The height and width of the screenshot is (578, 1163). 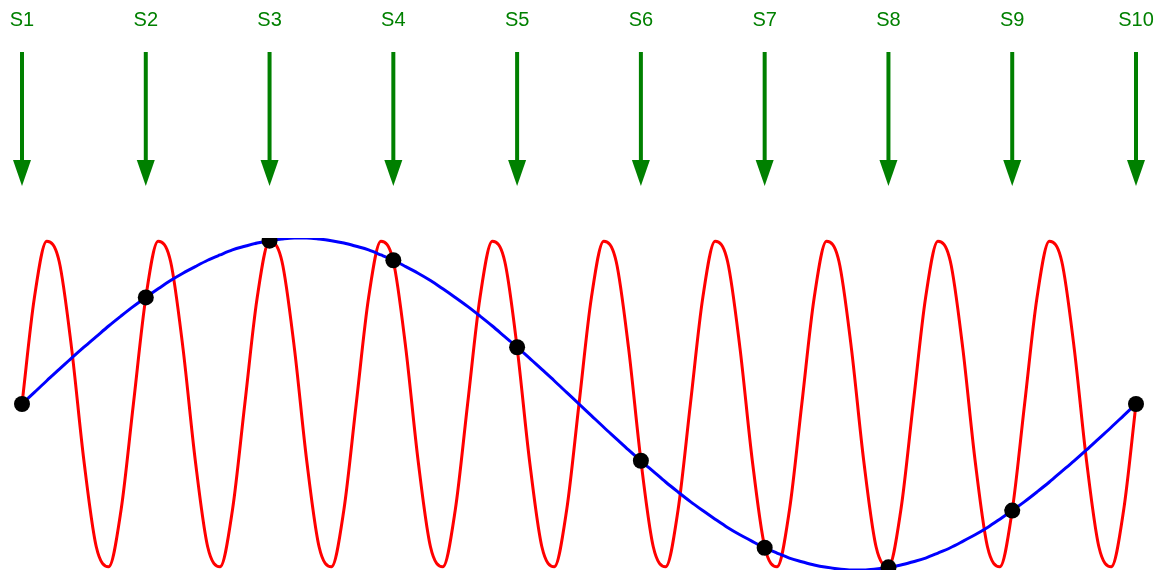 I want to click on x-tick-label: S7, so click(x=764, y=18).